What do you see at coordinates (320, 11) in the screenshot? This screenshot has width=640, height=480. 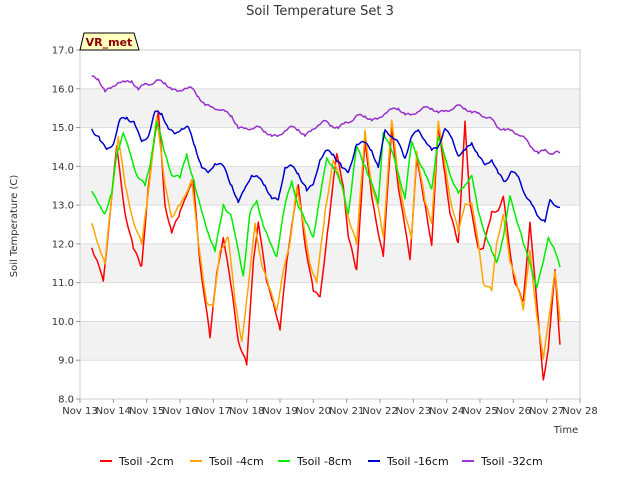 I see `chart-title: Soil Temperature Set 3` at bounding box center [320, 11].